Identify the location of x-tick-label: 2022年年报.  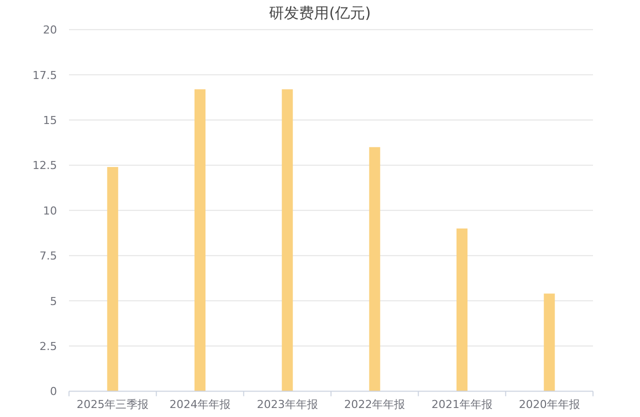
(375, 405).